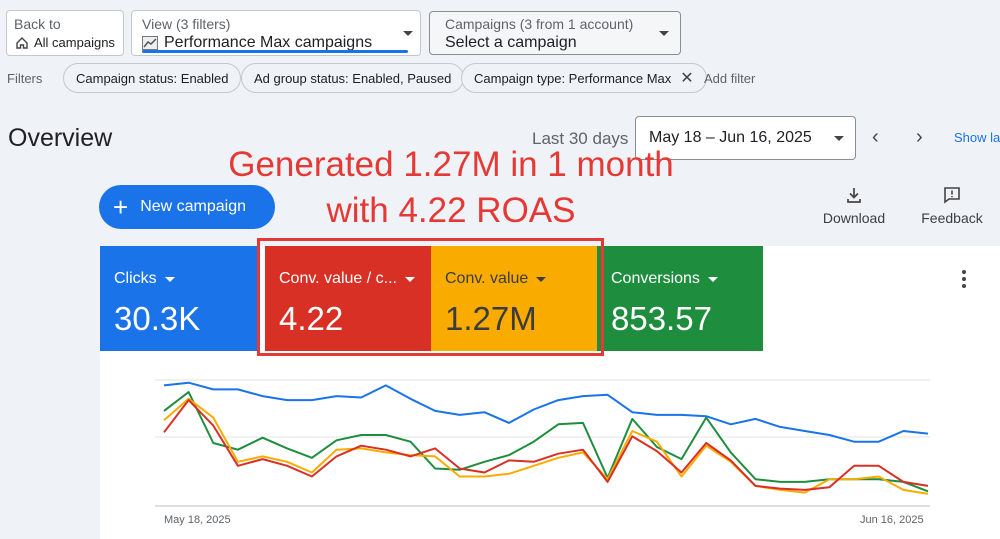 Image resolution: width=1000 pixels, height=539 pixels. Describe the element at coordinates (514, 298) in the screenshot. I see `metric-card-conv-value: Conv. value 1.27M` at that location.